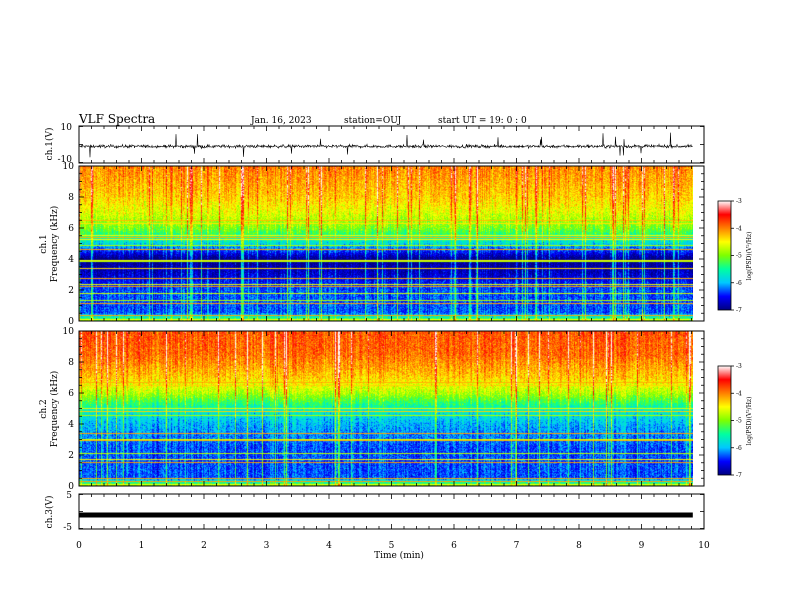  Describe the element at coordinates (44, 408) in the screenshot. I see `ch2-spectrogram-channel-label: ch.2` at that location.